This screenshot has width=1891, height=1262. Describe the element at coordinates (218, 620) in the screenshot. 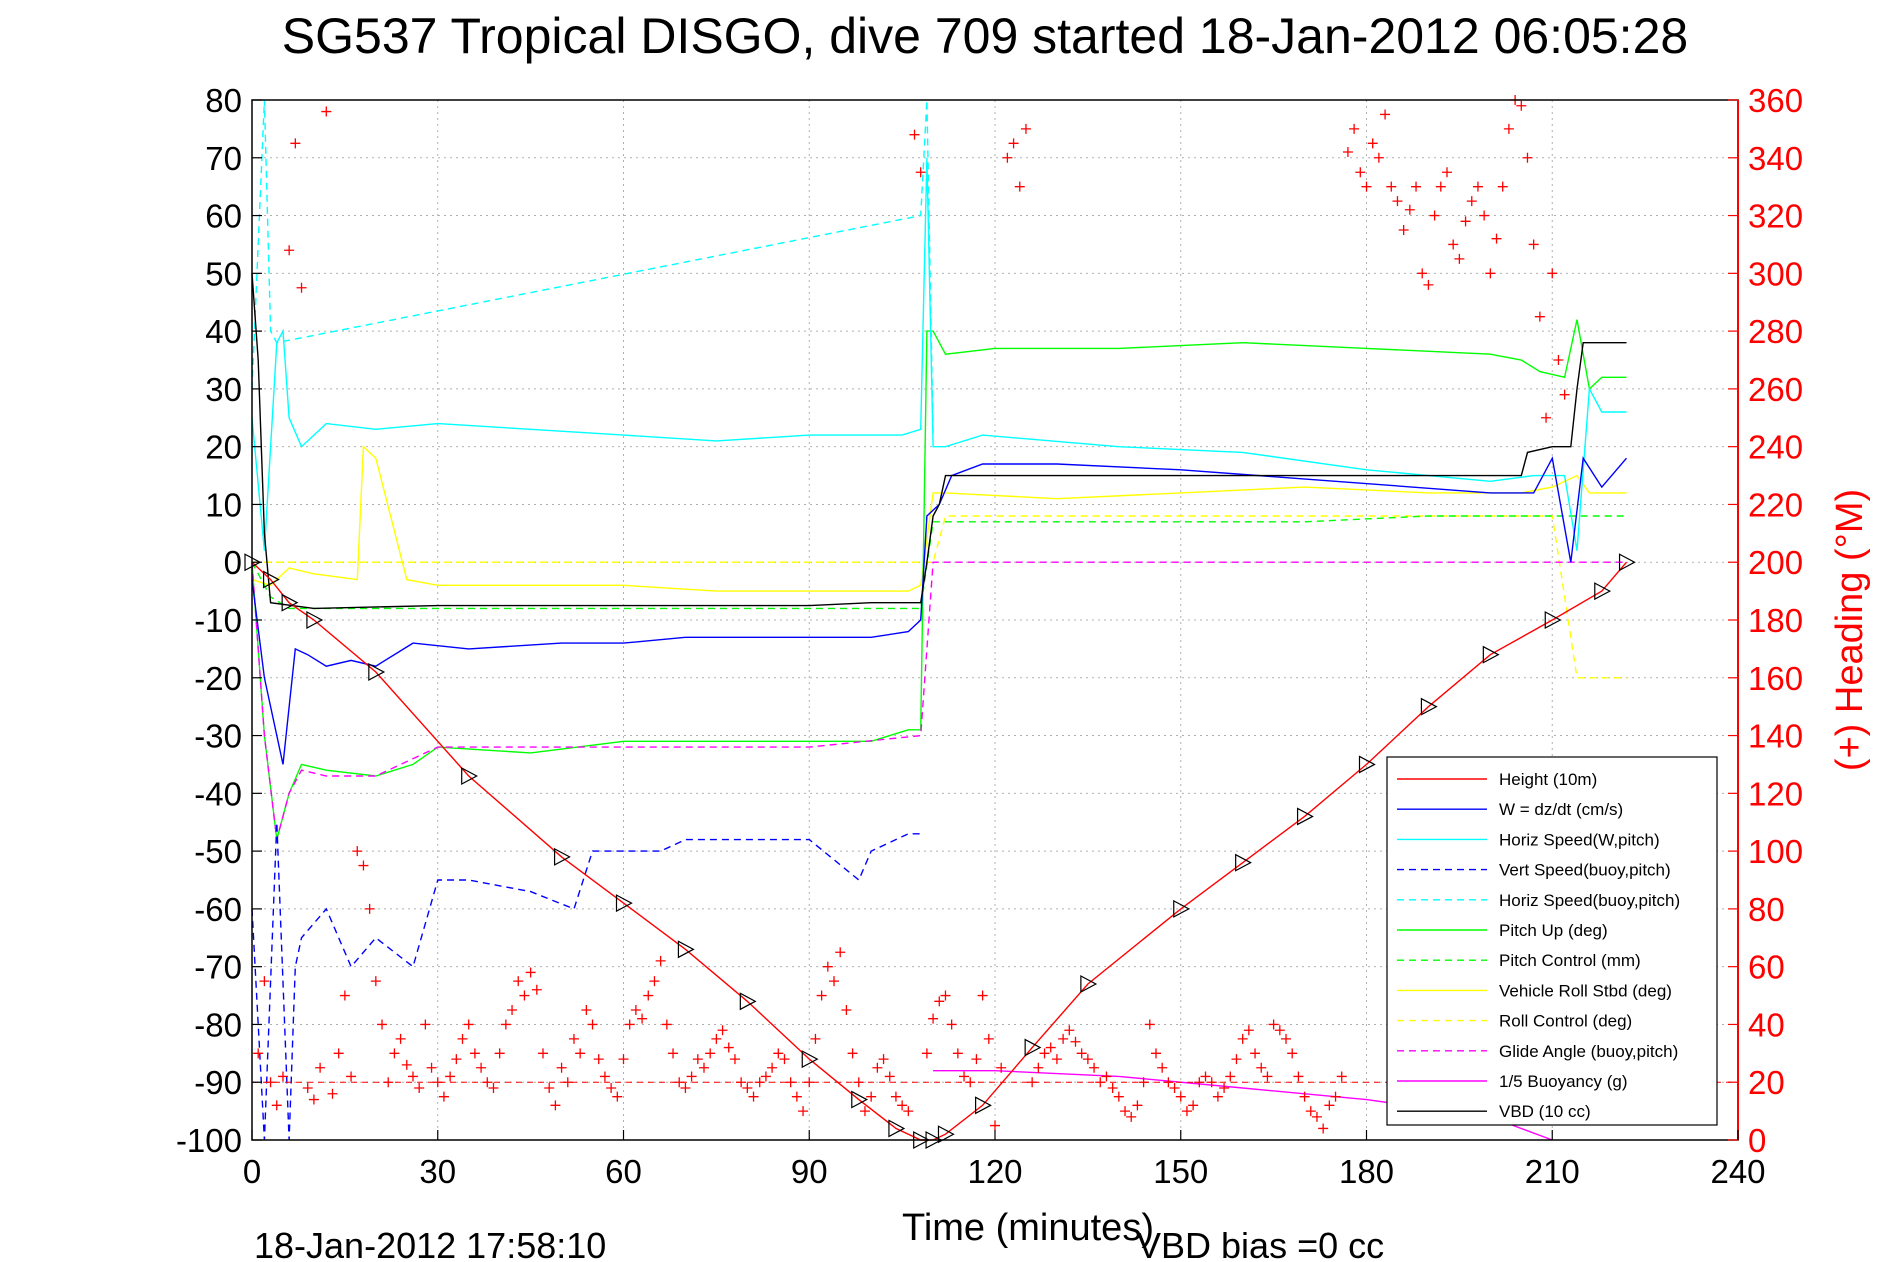

I see `y-tick-label: -10` at that location.